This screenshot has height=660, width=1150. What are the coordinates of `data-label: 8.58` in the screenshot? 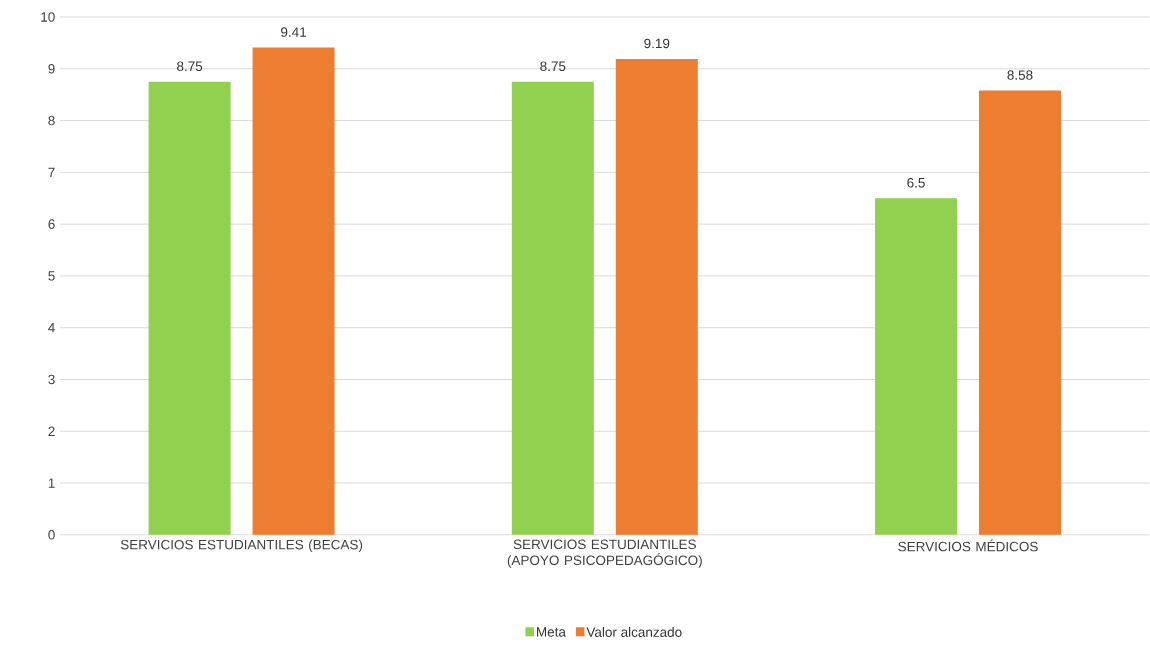 It's located at (1020, 75).